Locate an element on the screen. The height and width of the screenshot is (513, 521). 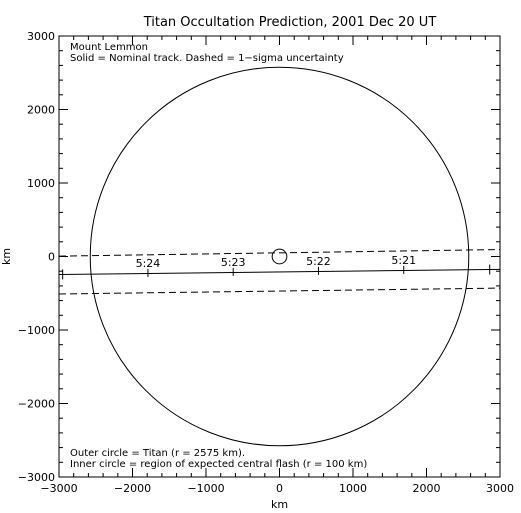
central-flash-circle is located at coordinates (279, 256).